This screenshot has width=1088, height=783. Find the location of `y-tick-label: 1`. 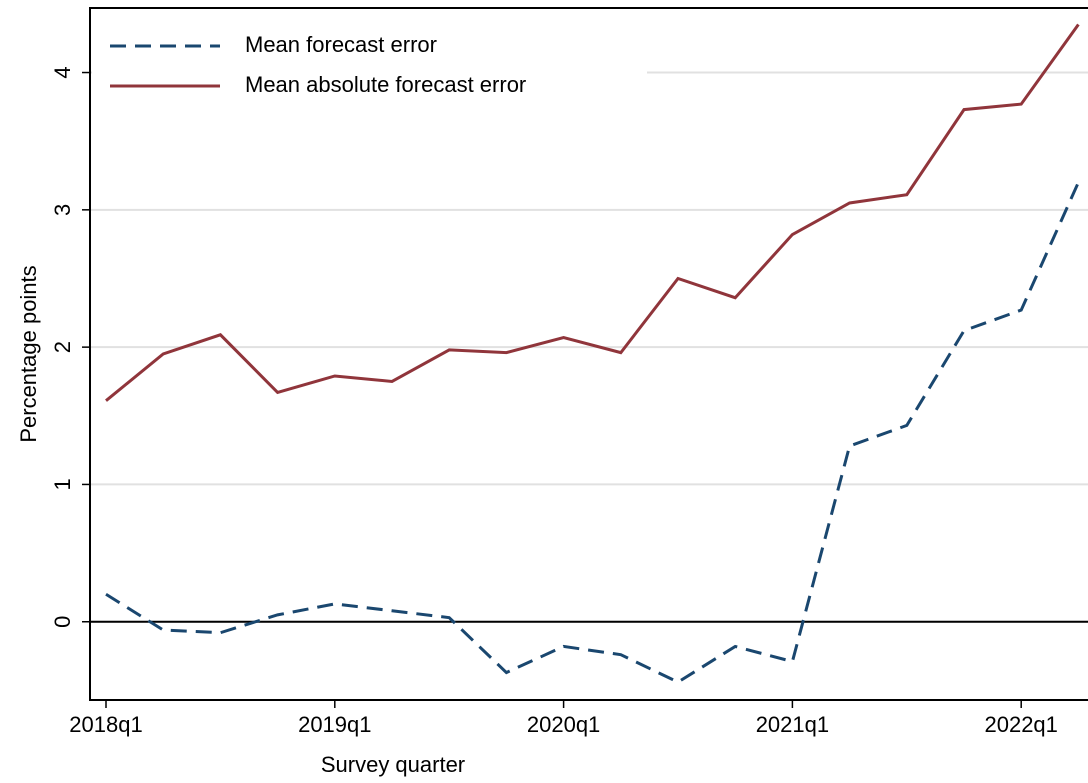

y-tick-label: 1 is located at coordinates (62, 484).